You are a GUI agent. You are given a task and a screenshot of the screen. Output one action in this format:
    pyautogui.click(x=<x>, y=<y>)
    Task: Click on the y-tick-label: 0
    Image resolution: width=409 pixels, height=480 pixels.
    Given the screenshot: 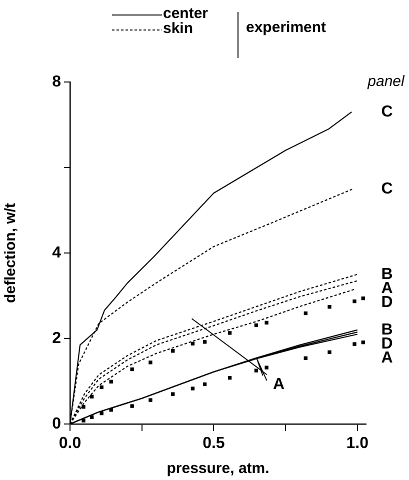 What is the action you would take?
    pyautogui.click(x=57, y=423)
    